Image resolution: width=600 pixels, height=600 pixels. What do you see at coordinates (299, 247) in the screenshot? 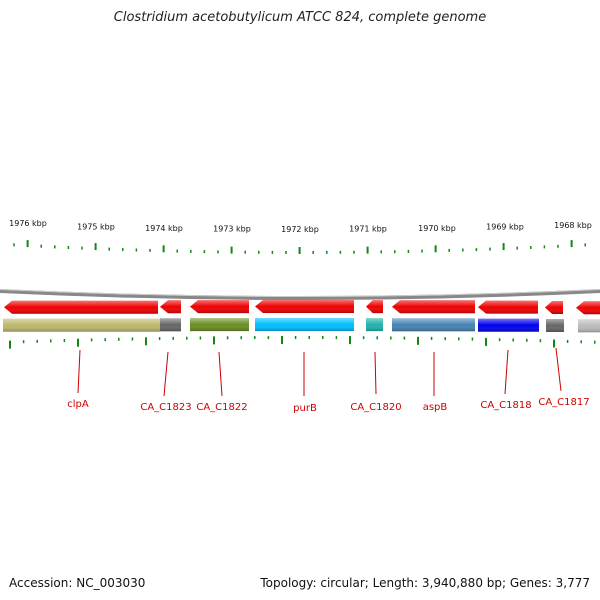
I see `upper-tick-marks` at bounding box center [299, 247].